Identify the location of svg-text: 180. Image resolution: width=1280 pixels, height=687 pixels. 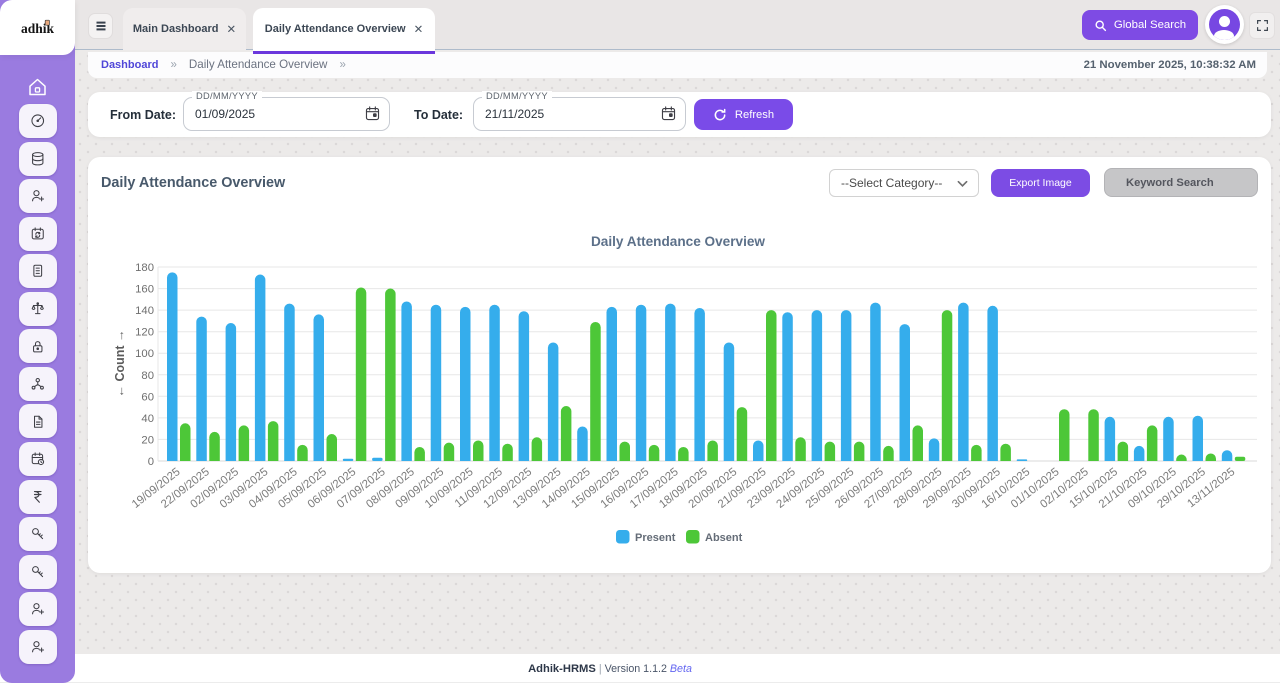
(144, 268).